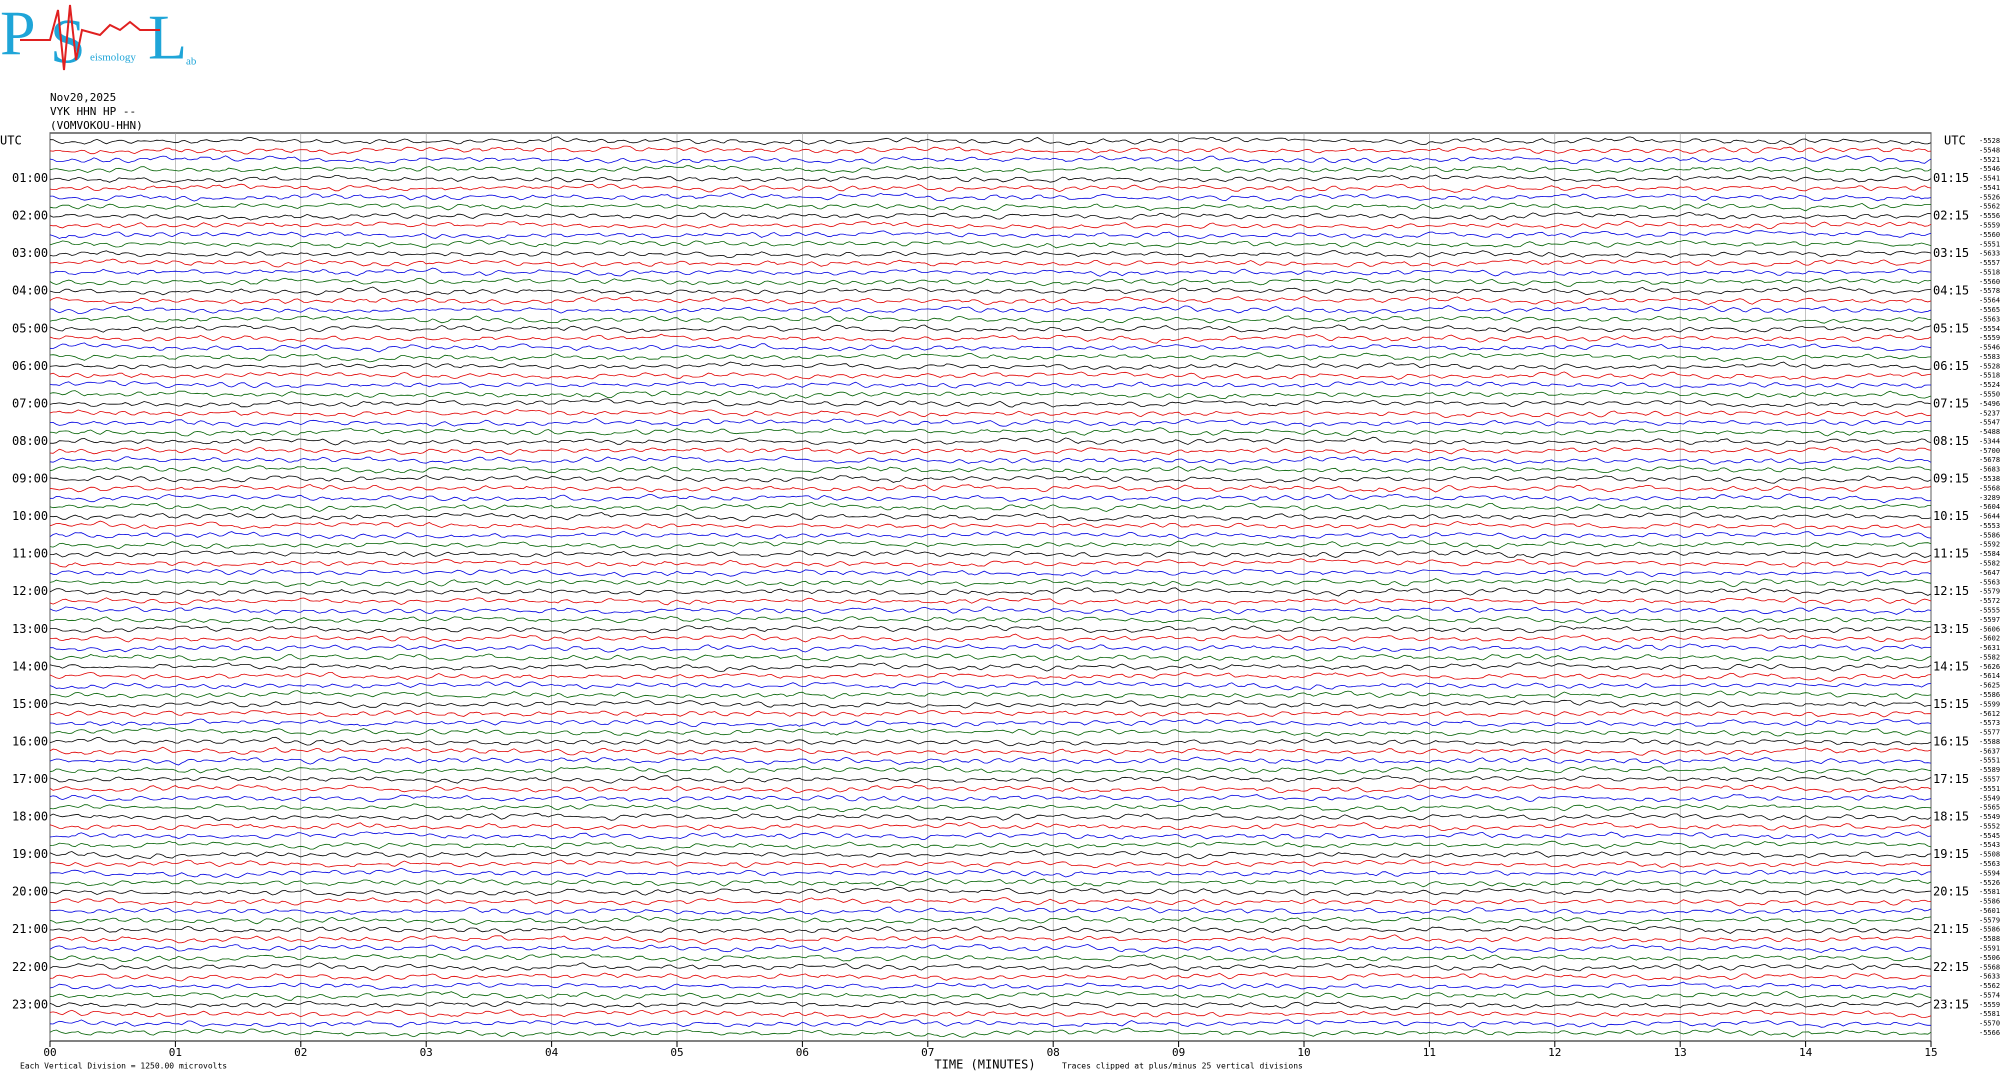 The width and height of the screenshot is (2010, 1084). Describe the element at coordinates (1989, 545) in the screenshot. I see `trace-offset: -5592` at that location.